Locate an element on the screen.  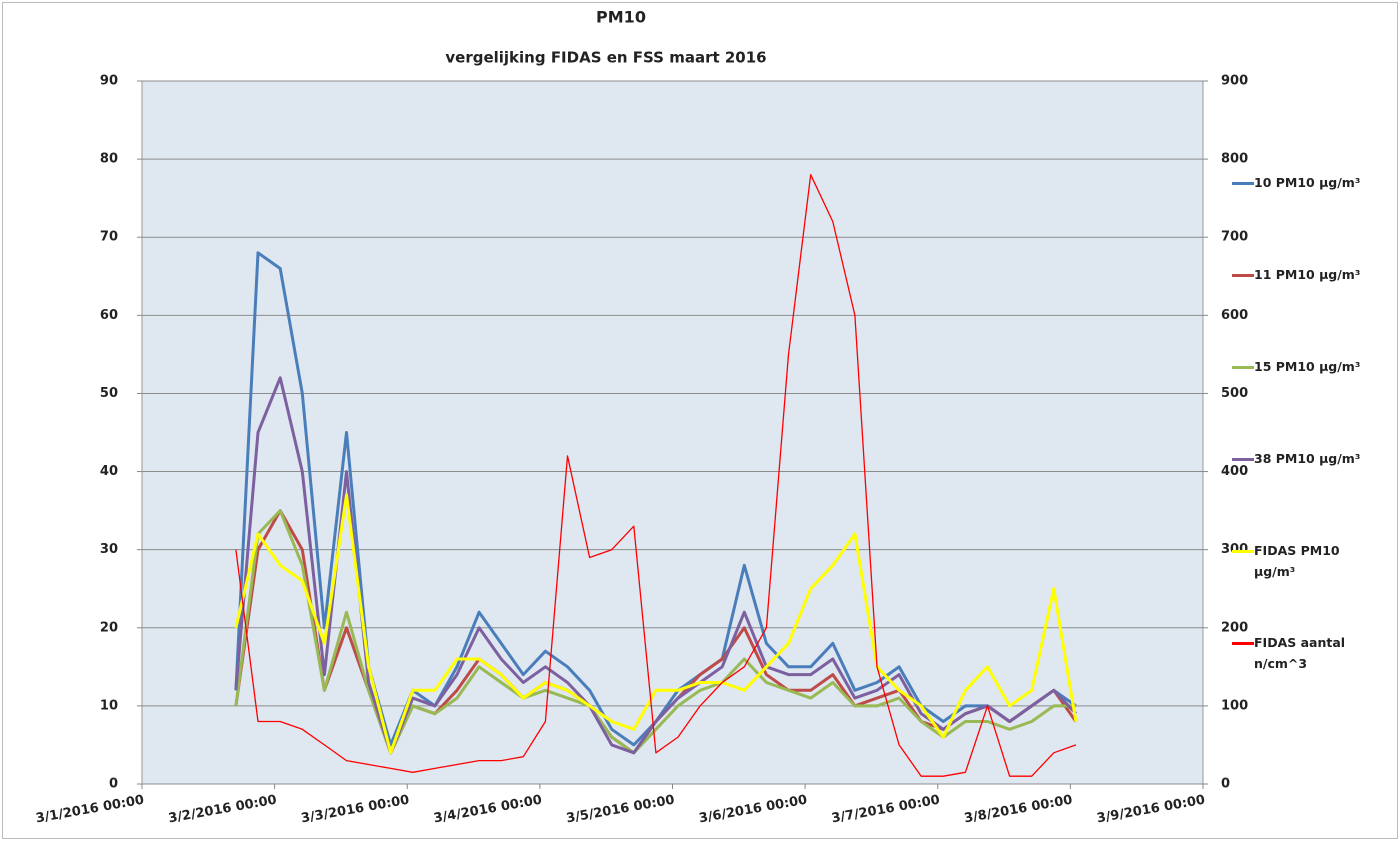
legend-item: FIDAS aantal n/cm^3 is located at coordinates (1316, 678).